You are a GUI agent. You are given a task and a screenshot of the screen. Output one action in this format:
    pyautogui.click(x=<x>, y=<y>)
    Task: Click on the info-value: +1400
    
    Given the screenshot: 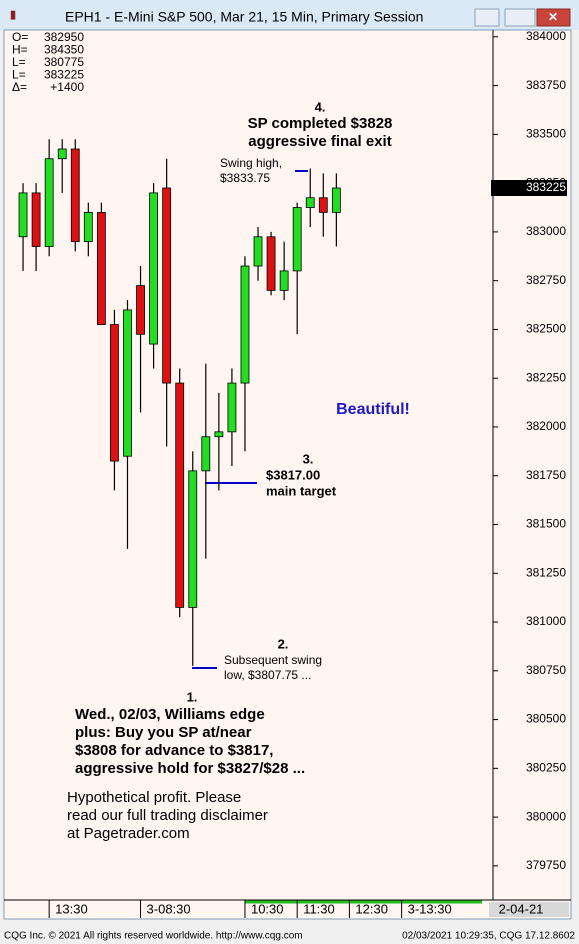 What is the action you would take?
    pyautogui.click(x=67, y=87)
    